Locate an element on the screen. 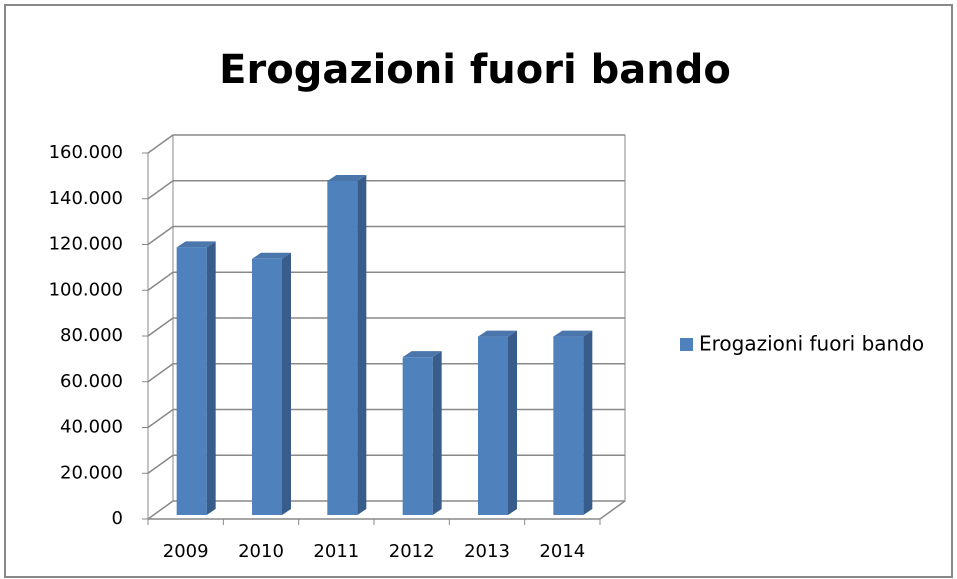  x-tick-label: 2010 is located at coordinates (261, 551).